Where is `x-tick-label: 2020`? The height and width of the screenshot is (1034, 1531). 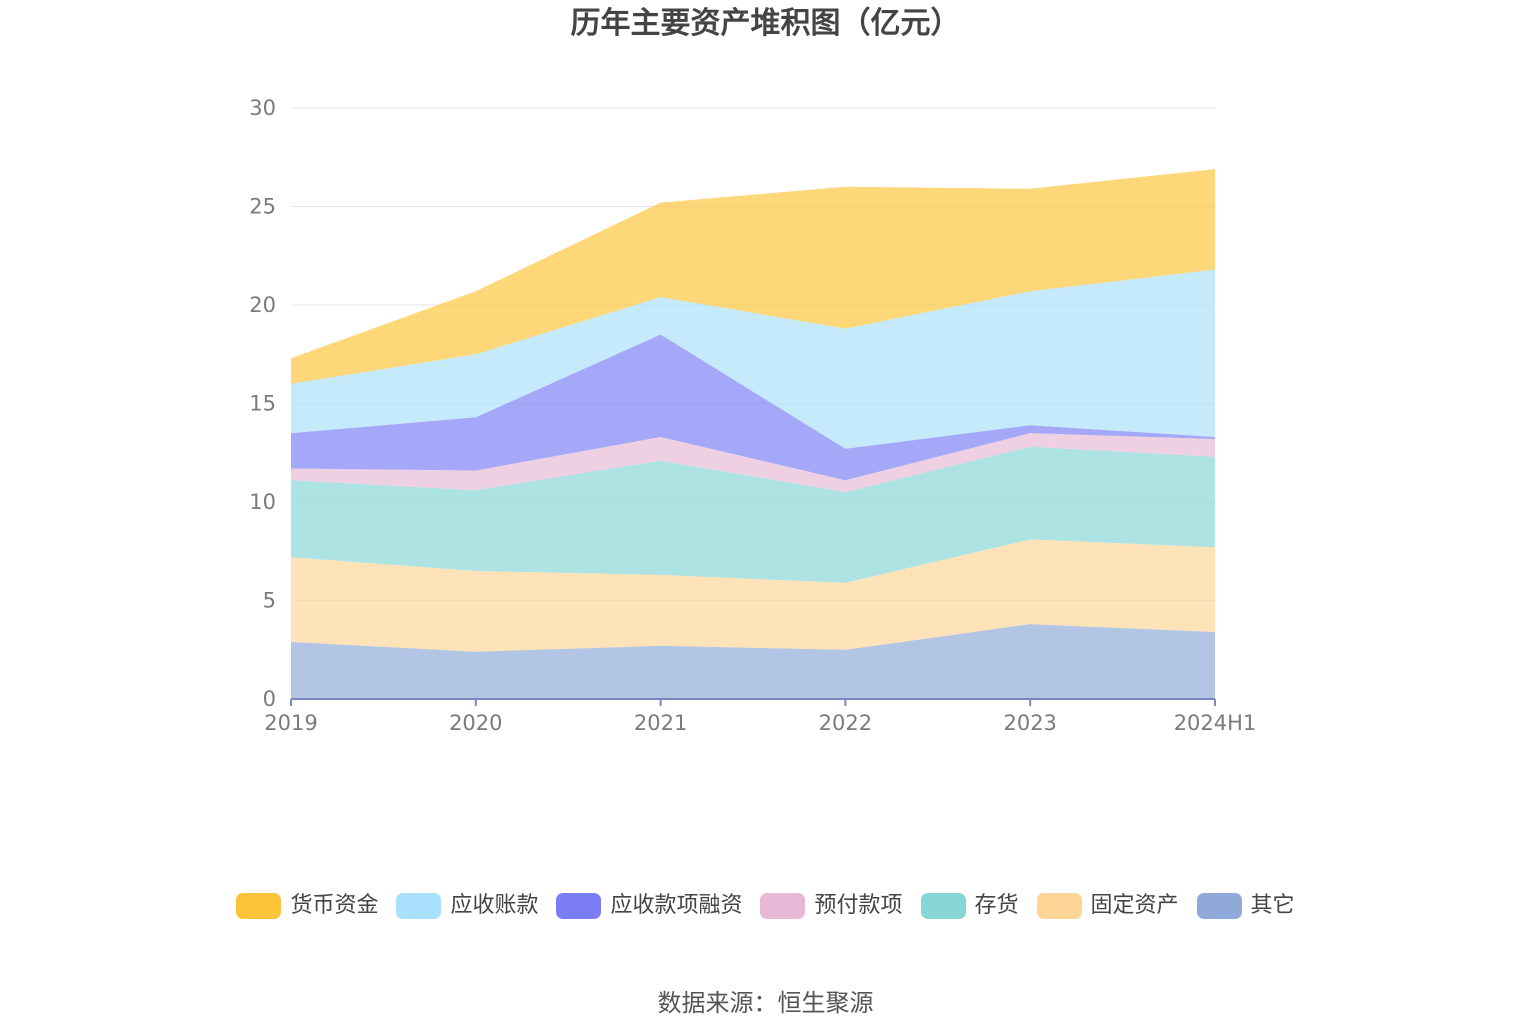
x-tick-label: 2020 is located at coordinates (475, 723).